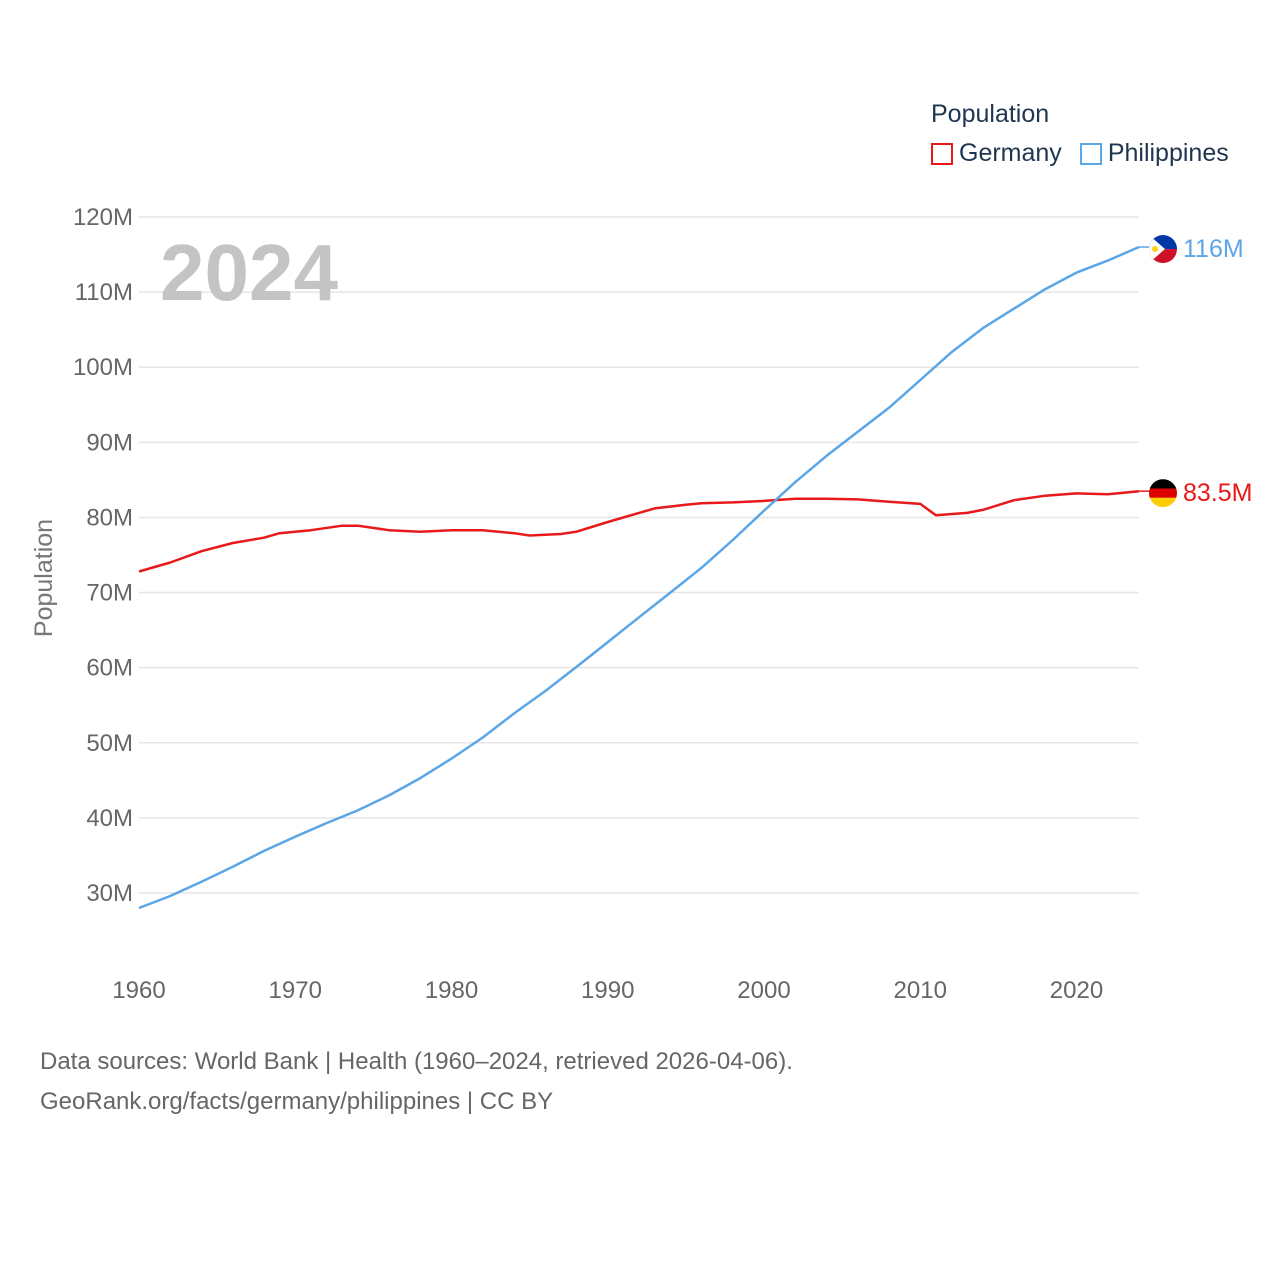 This screenshot has height=1280, width=1280. Describe the element at coordinates (295, 990) in the screenshot. I see `x-tick-label: 1970` at that location.